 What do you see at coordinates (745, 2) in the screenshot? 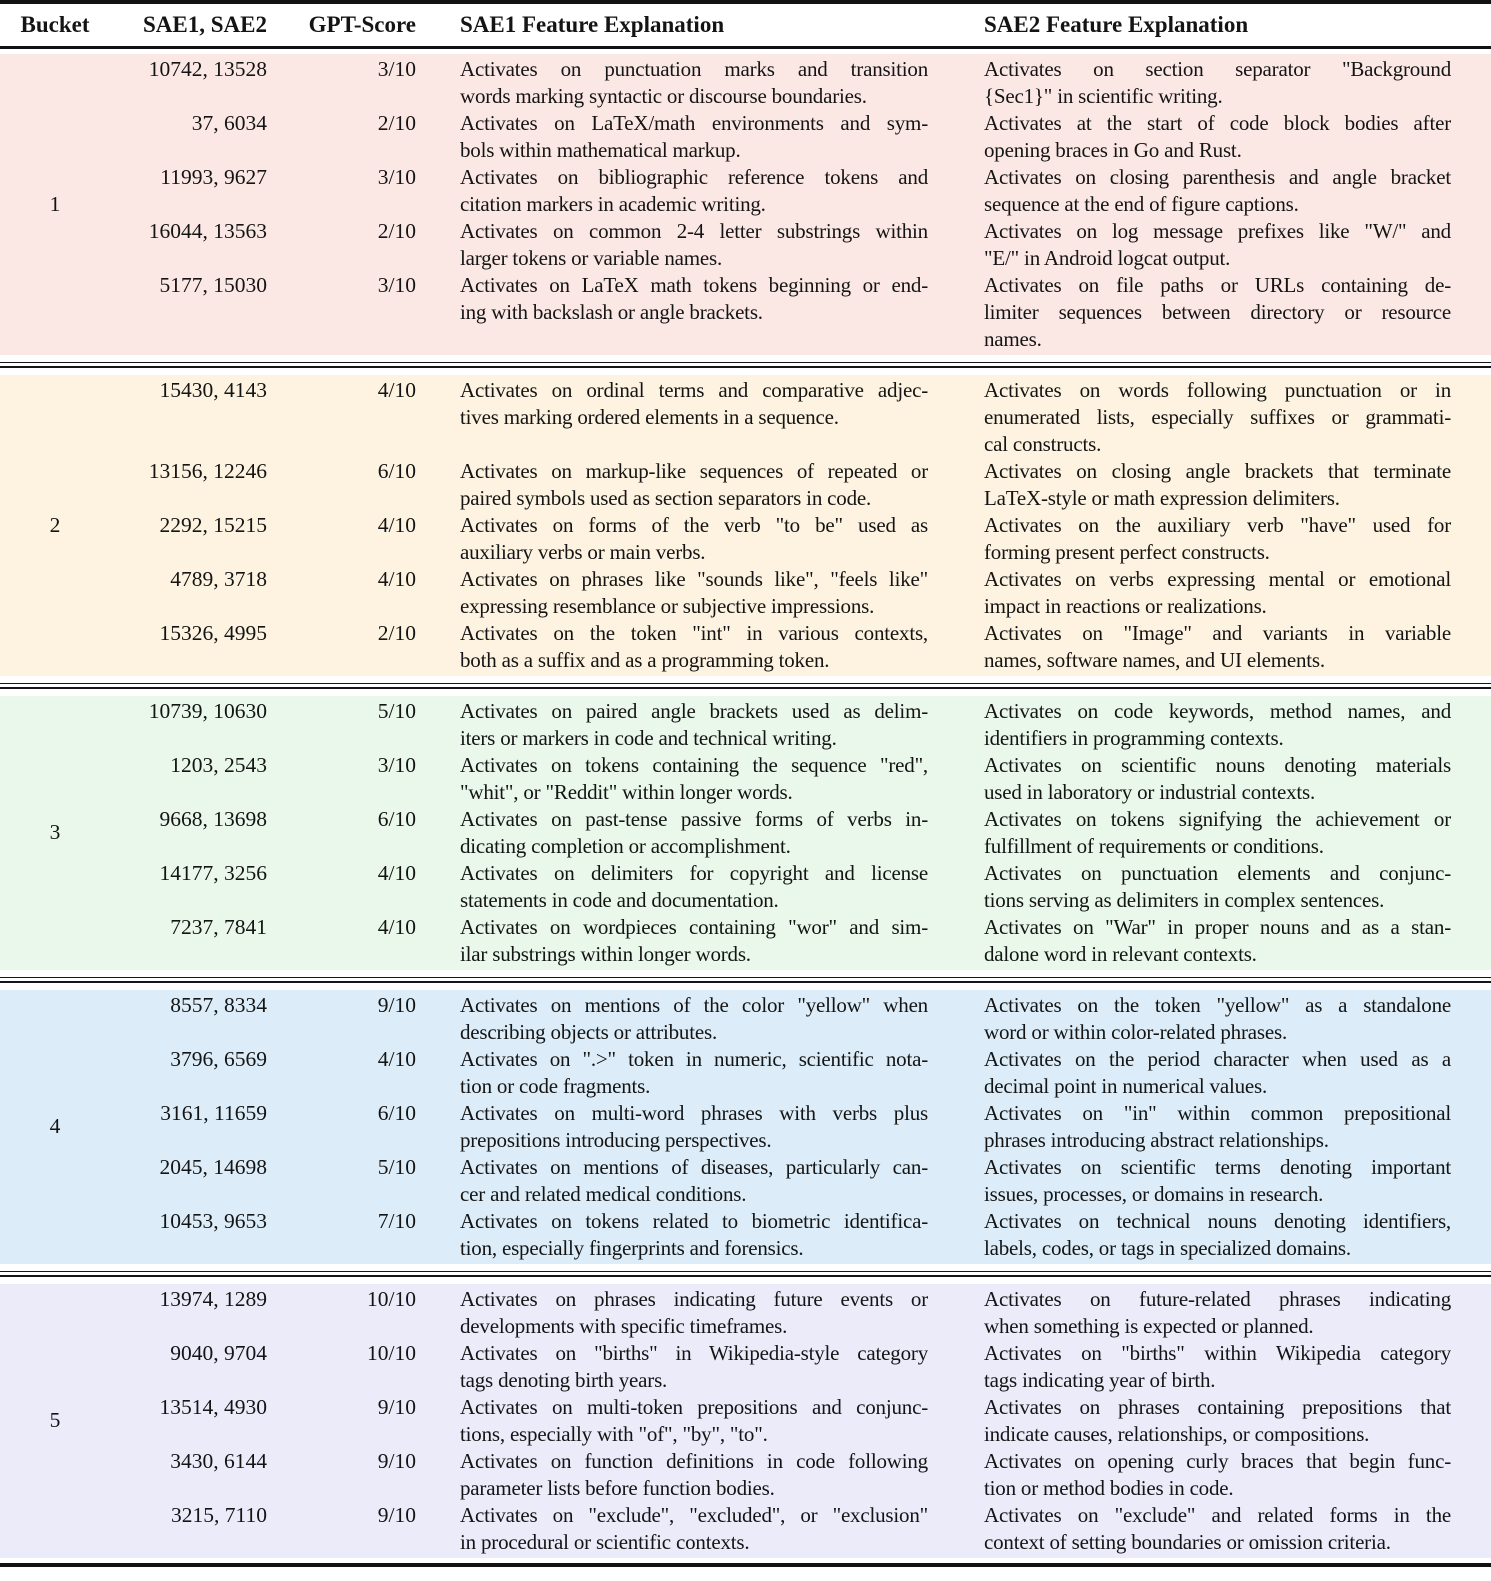
I see `table-top-rule` at bounding box center [745, 2].